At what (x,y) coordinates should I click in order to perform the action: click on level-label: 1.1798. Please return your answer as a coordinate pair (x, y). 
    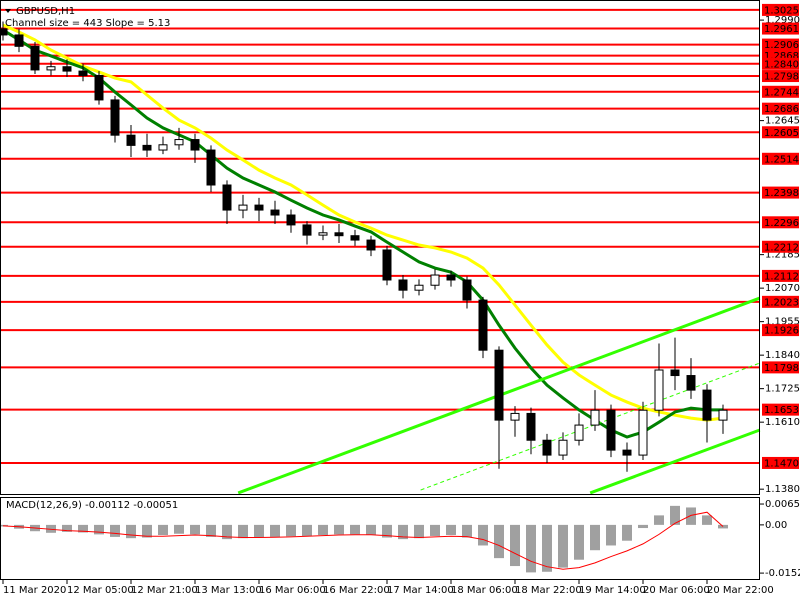
    Looking at the image, I should click on (781, 368).